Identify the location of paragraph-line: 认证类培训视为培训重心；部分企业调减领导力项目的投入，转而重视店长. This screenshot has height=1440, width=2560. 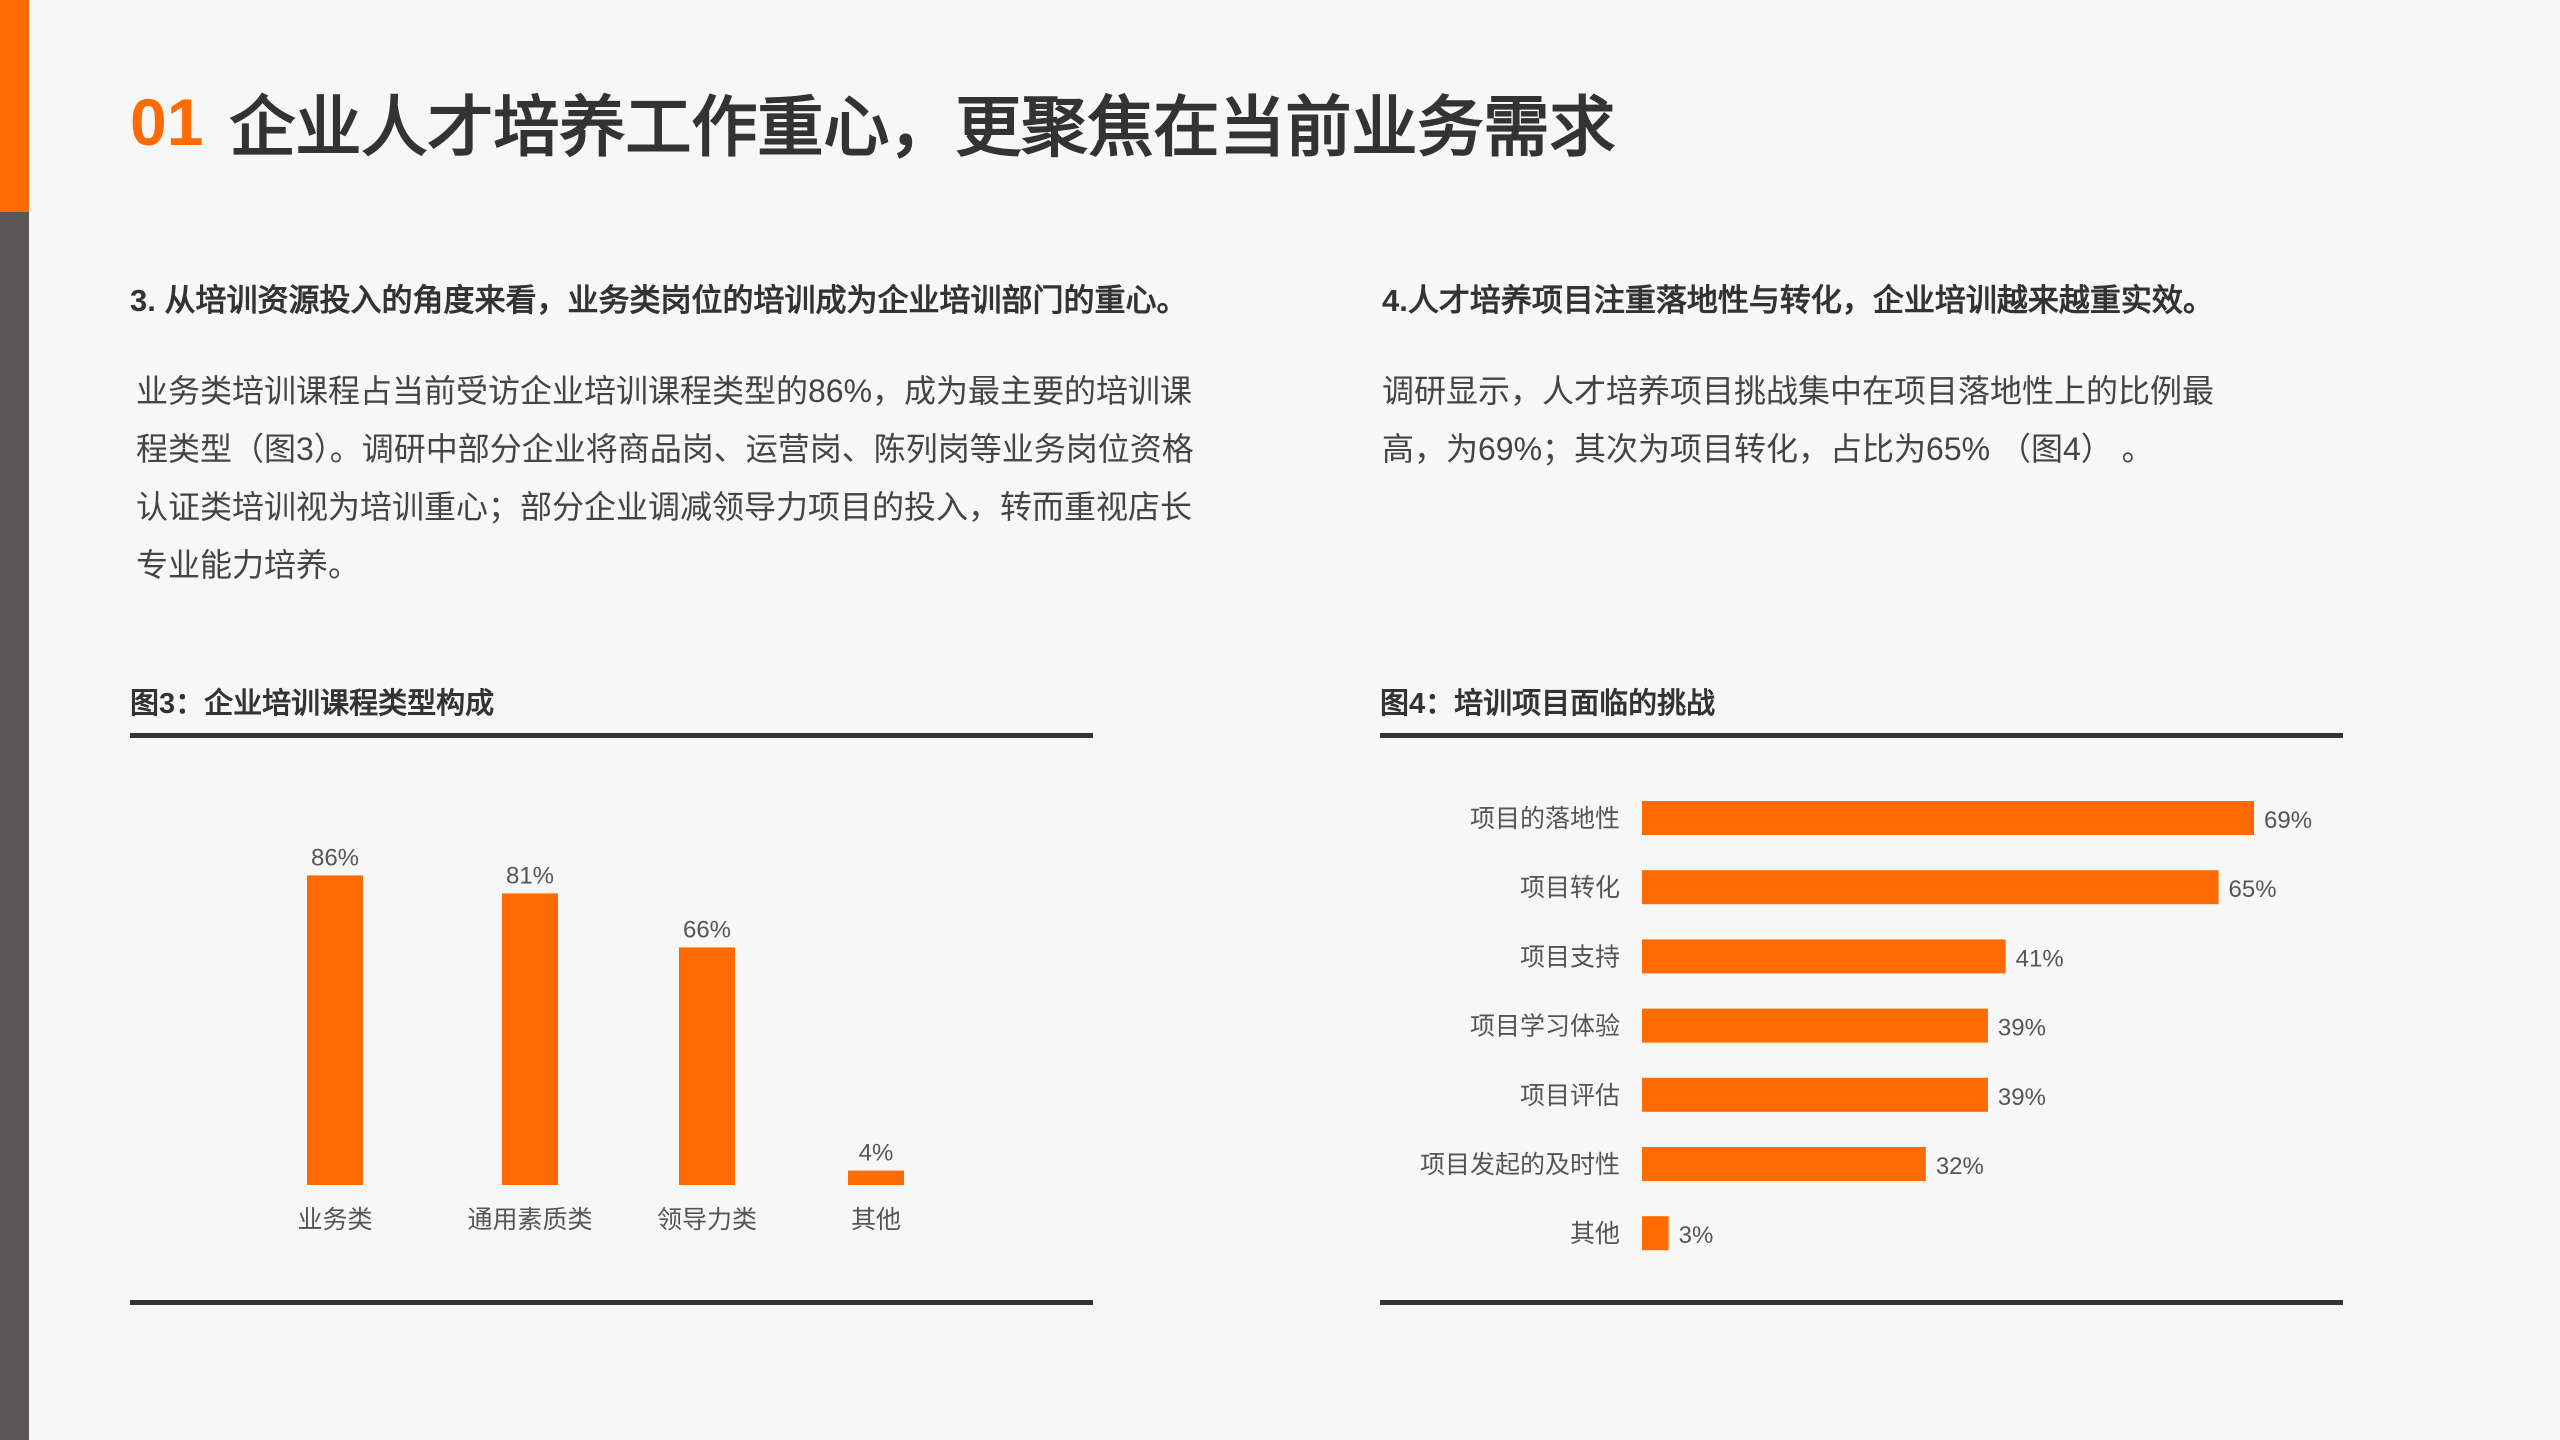
(664, 507).